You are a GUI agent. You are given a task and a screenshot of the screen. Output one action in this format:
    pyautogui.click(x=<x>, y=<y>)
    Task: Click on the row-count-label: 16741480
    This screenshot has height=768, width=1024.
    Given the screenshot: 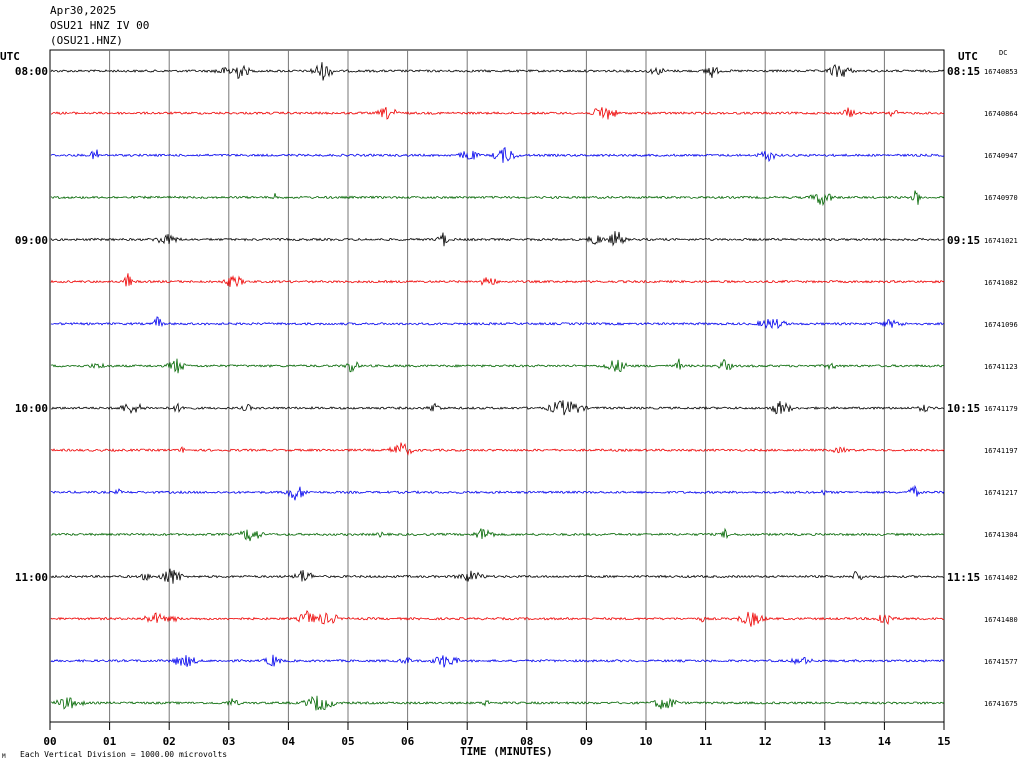 What is the action you would take?
    pyautogui.click(x=1001, y=619)
    